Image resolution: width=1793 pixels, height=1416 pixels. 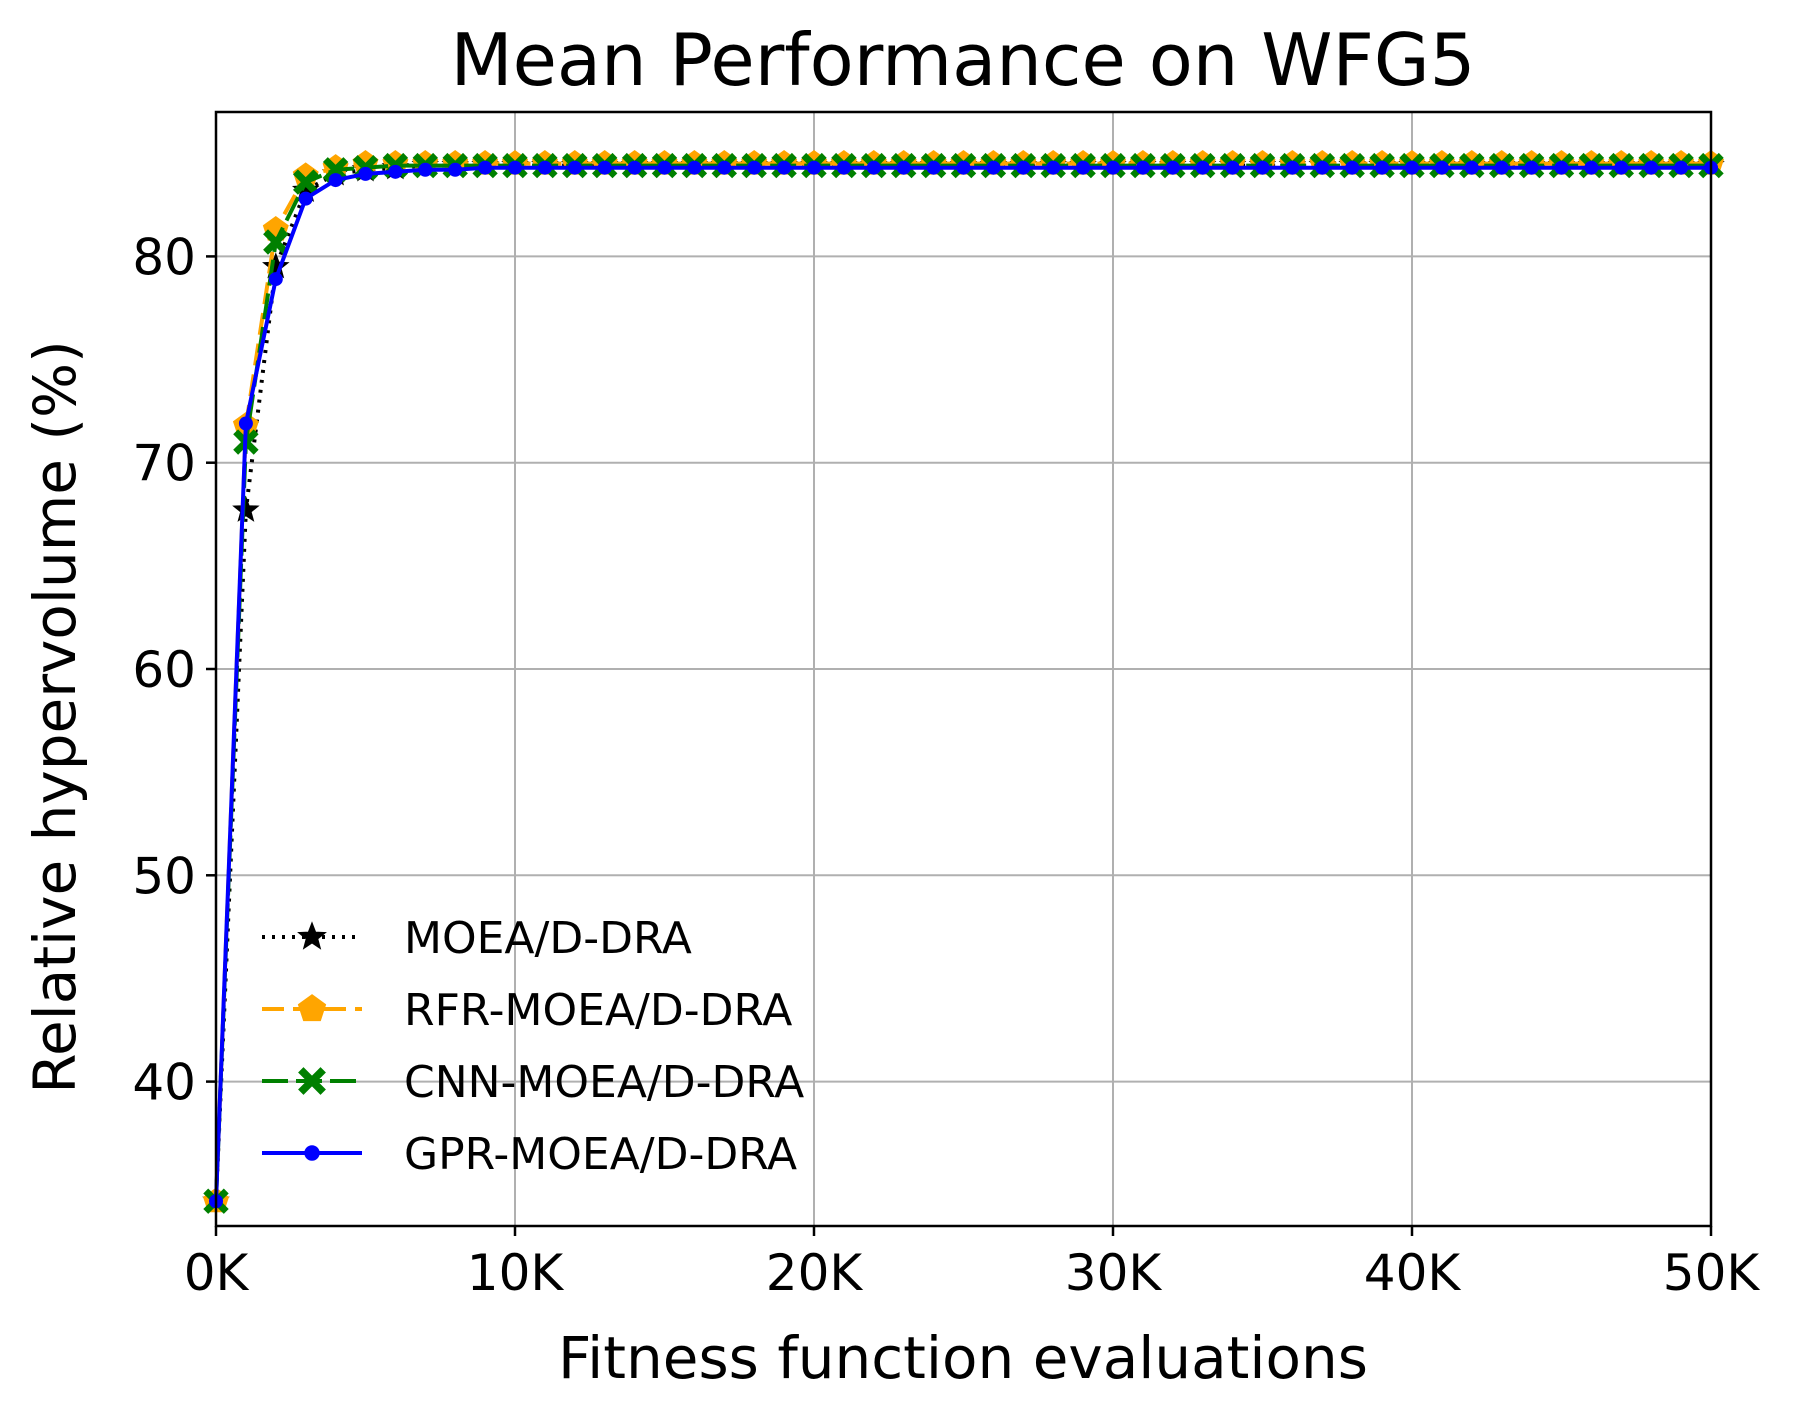 What do you see at coordinates (164, 1083) in the screenshot?
I see `y-tick-label: 40` at bounding box center [164, 1083].